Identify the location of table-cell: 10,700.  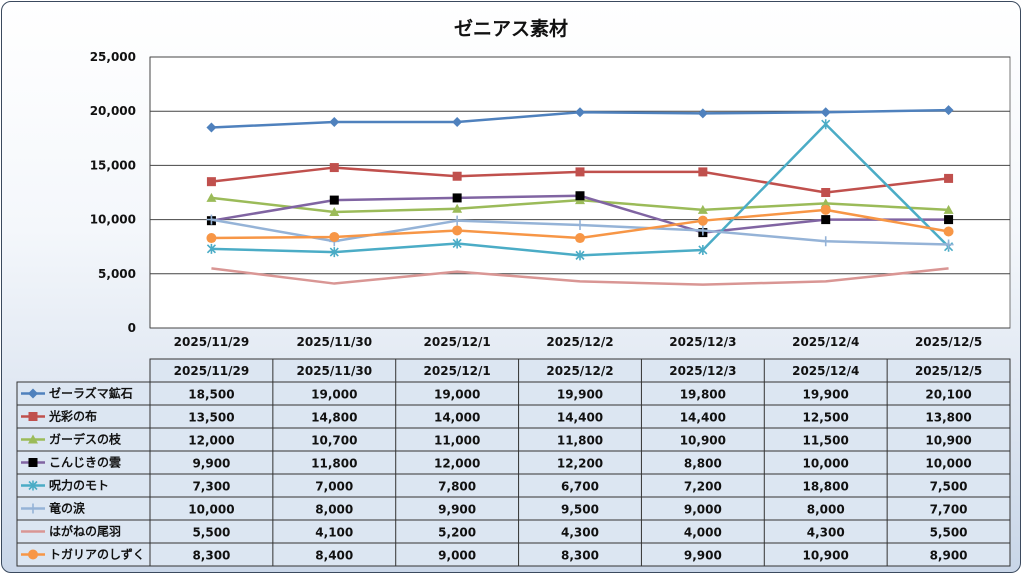
(334, 441).